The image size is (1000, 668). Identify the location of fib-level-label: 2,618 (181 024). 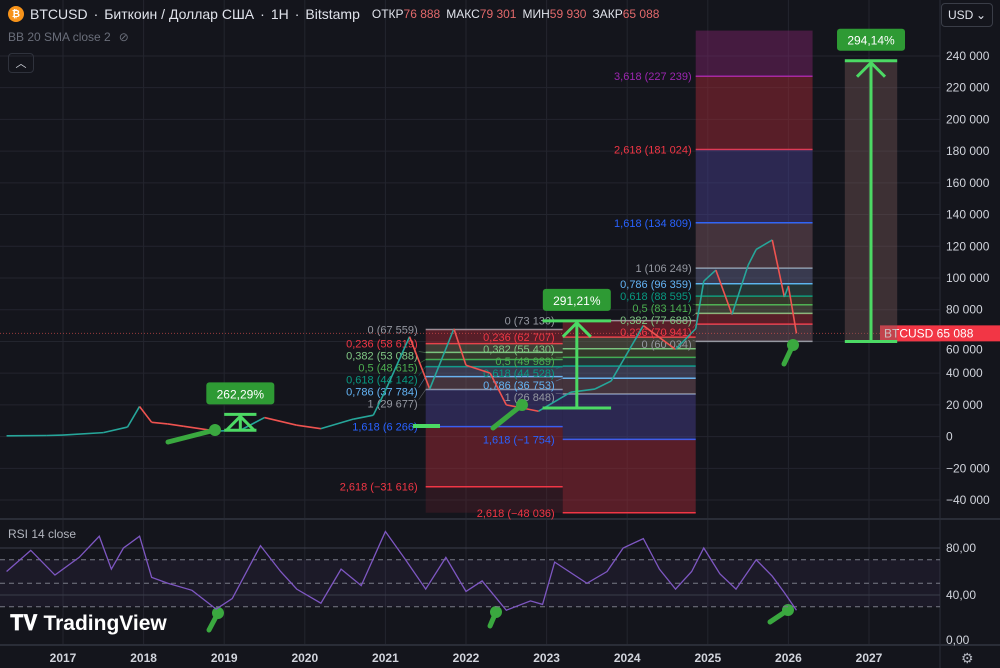
(653, 150).